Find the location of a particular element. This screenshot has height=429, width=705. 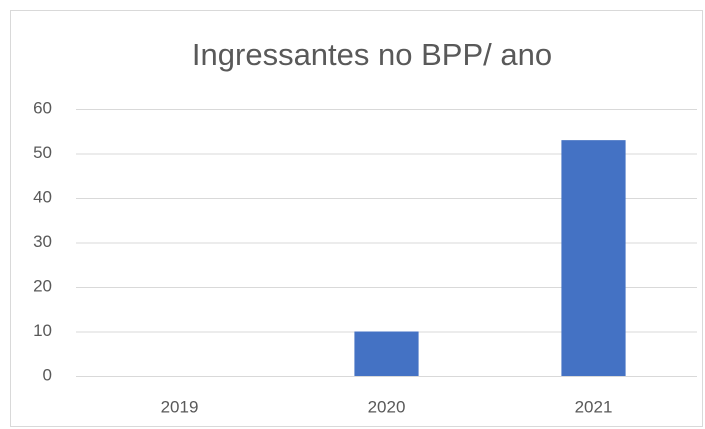

y-tick-label: 50 is located at coordinates (42, 152).